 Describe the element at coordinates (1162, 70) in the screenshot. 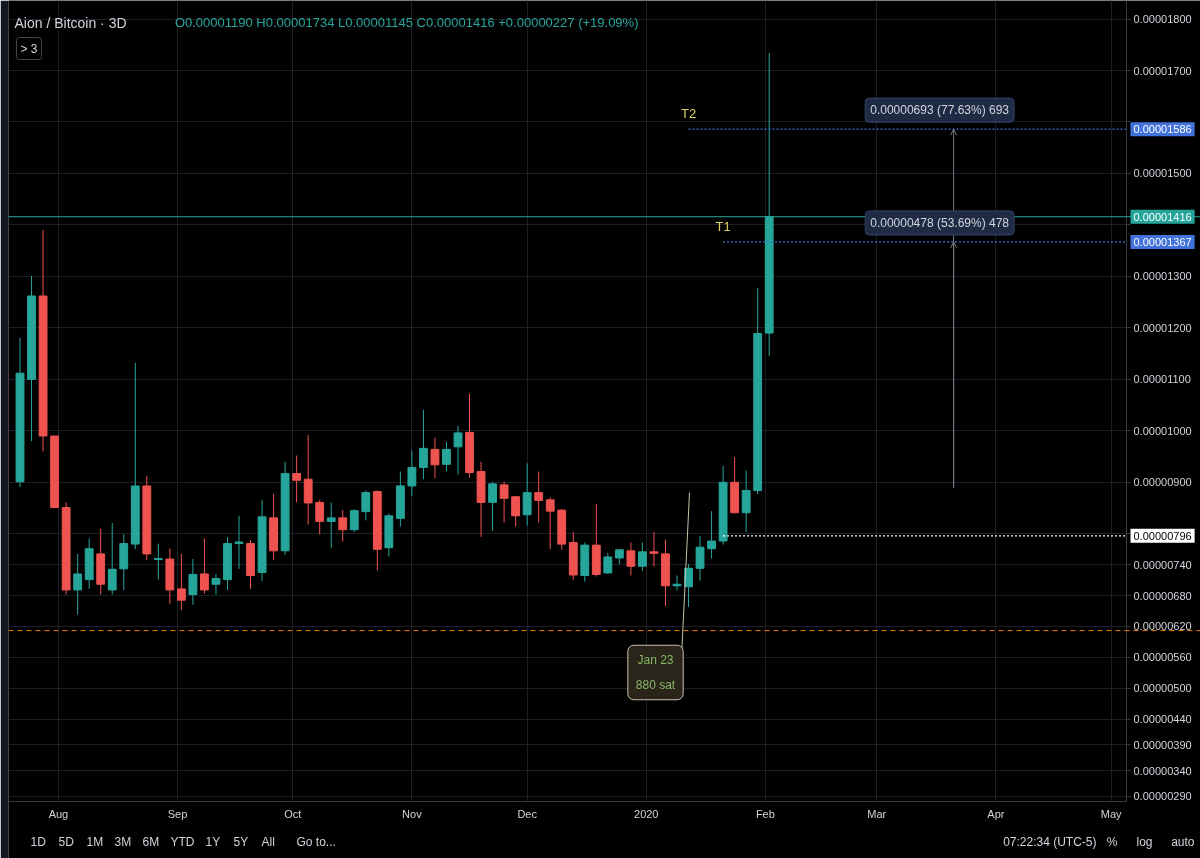

I see `y-tick-label: 0.00001700` at that location.